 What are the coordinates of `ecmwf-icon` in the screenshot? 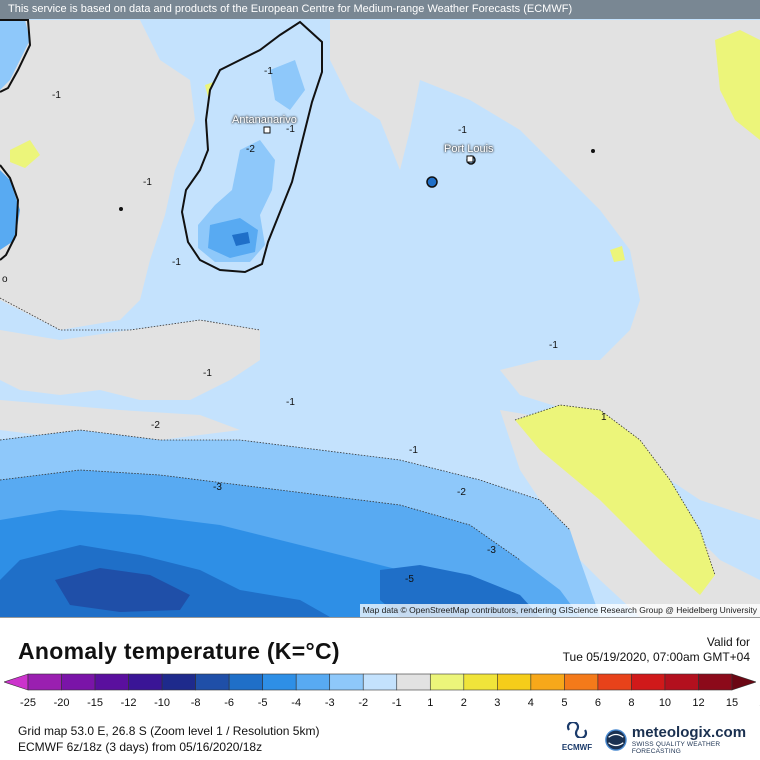 It's located at (577, 730).